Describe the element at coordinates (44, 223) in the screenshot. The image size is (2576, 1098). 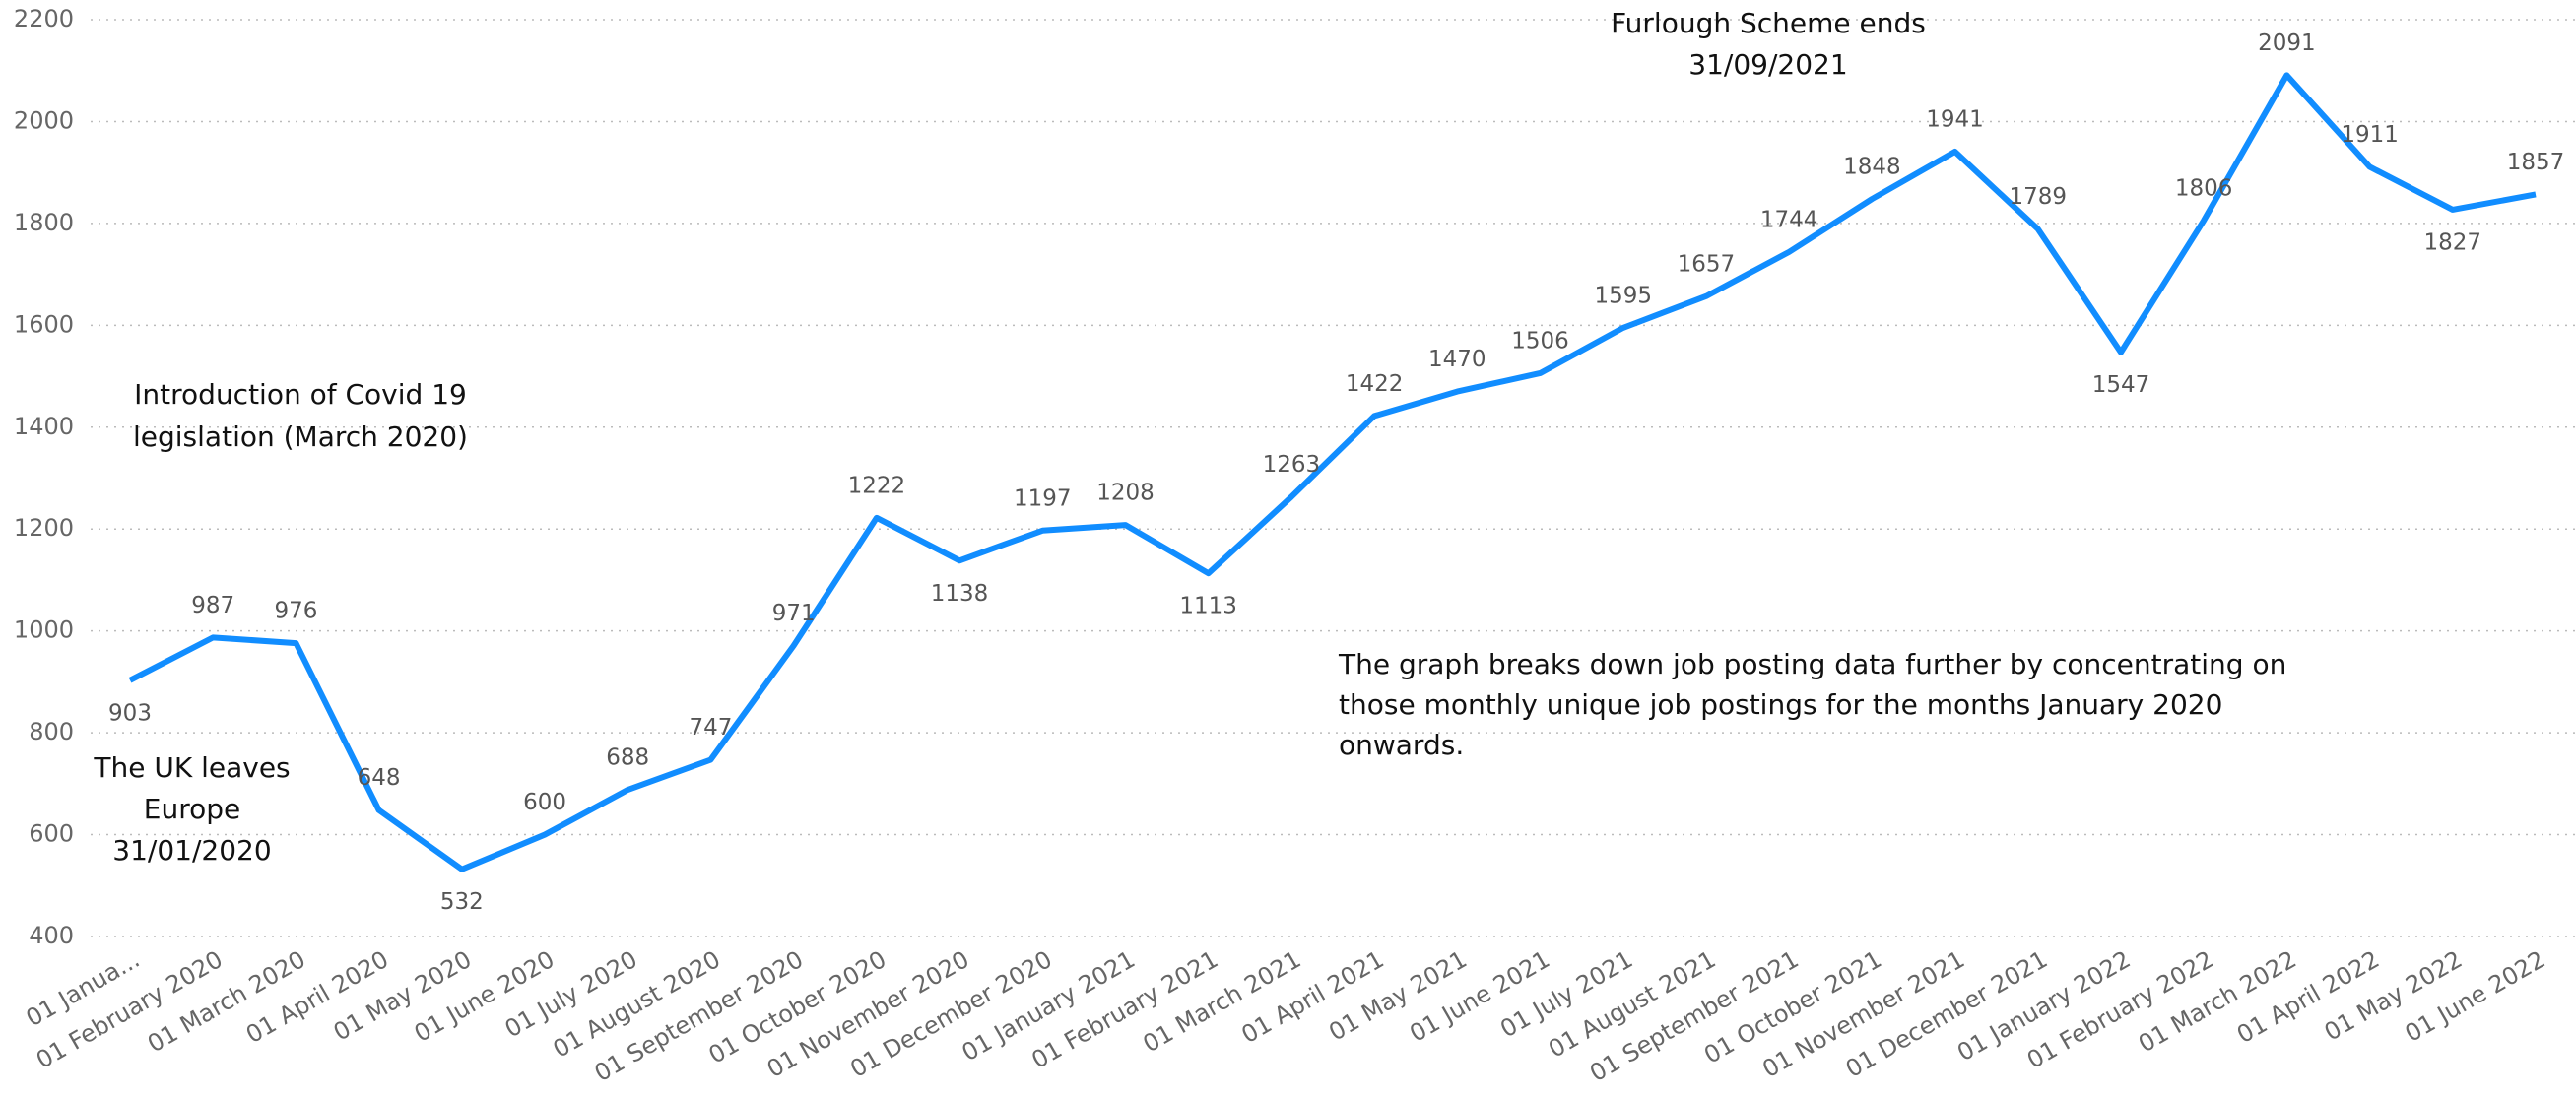
I see `y-tick-label: 1800` at that location.